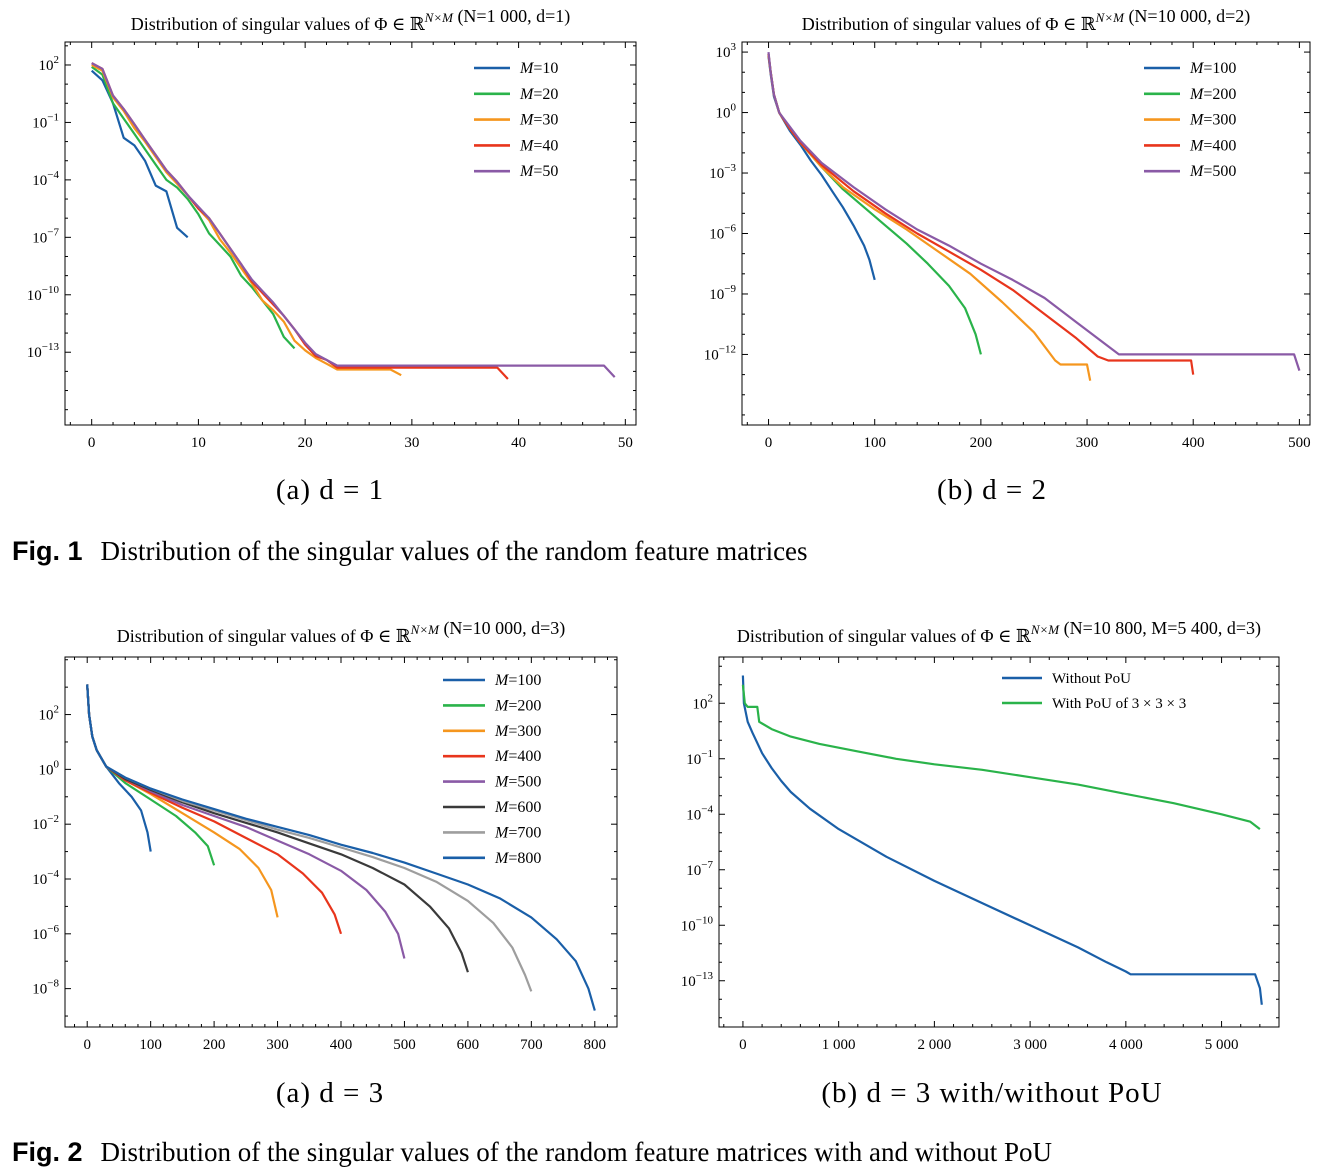  Describe the element at coordinates (538, 171) in the screenshot. I see `legend-label: M=50` at that location.